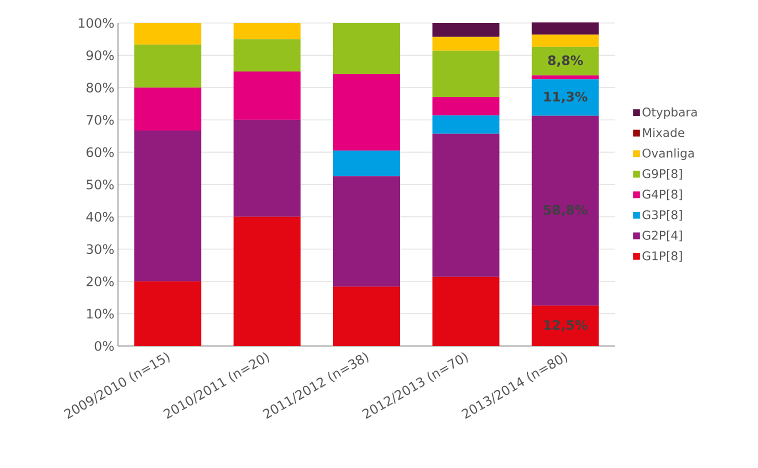  I want to click on legend-label: G3P[8], so click(662, 215).